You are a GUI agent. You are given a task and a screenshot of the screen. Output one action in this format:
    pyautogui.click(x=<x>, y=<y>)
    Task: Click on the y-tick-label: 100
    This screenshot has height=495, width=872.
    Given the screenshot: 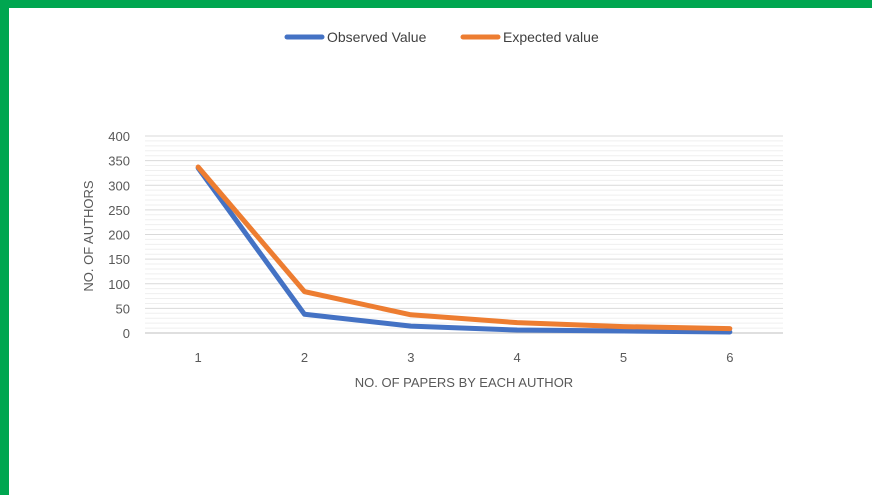 What is the action you would take?
    pyautogui.click(x=119, y=284)
    